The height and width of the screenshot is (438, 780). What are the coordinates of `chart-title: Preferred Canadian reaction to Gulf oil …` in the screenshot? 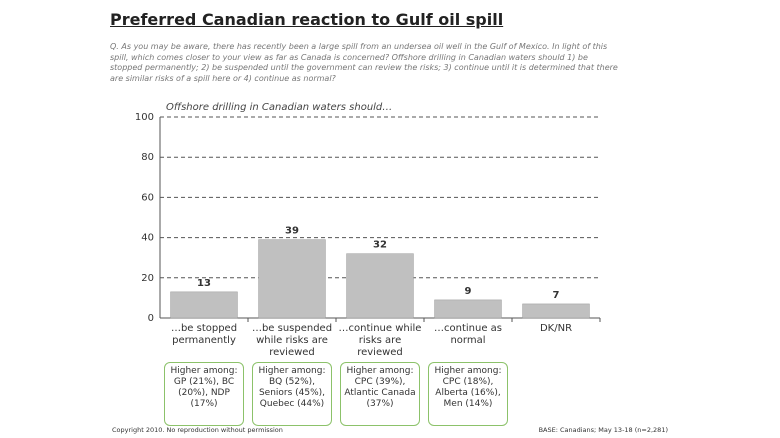 It's located at (307, 19).